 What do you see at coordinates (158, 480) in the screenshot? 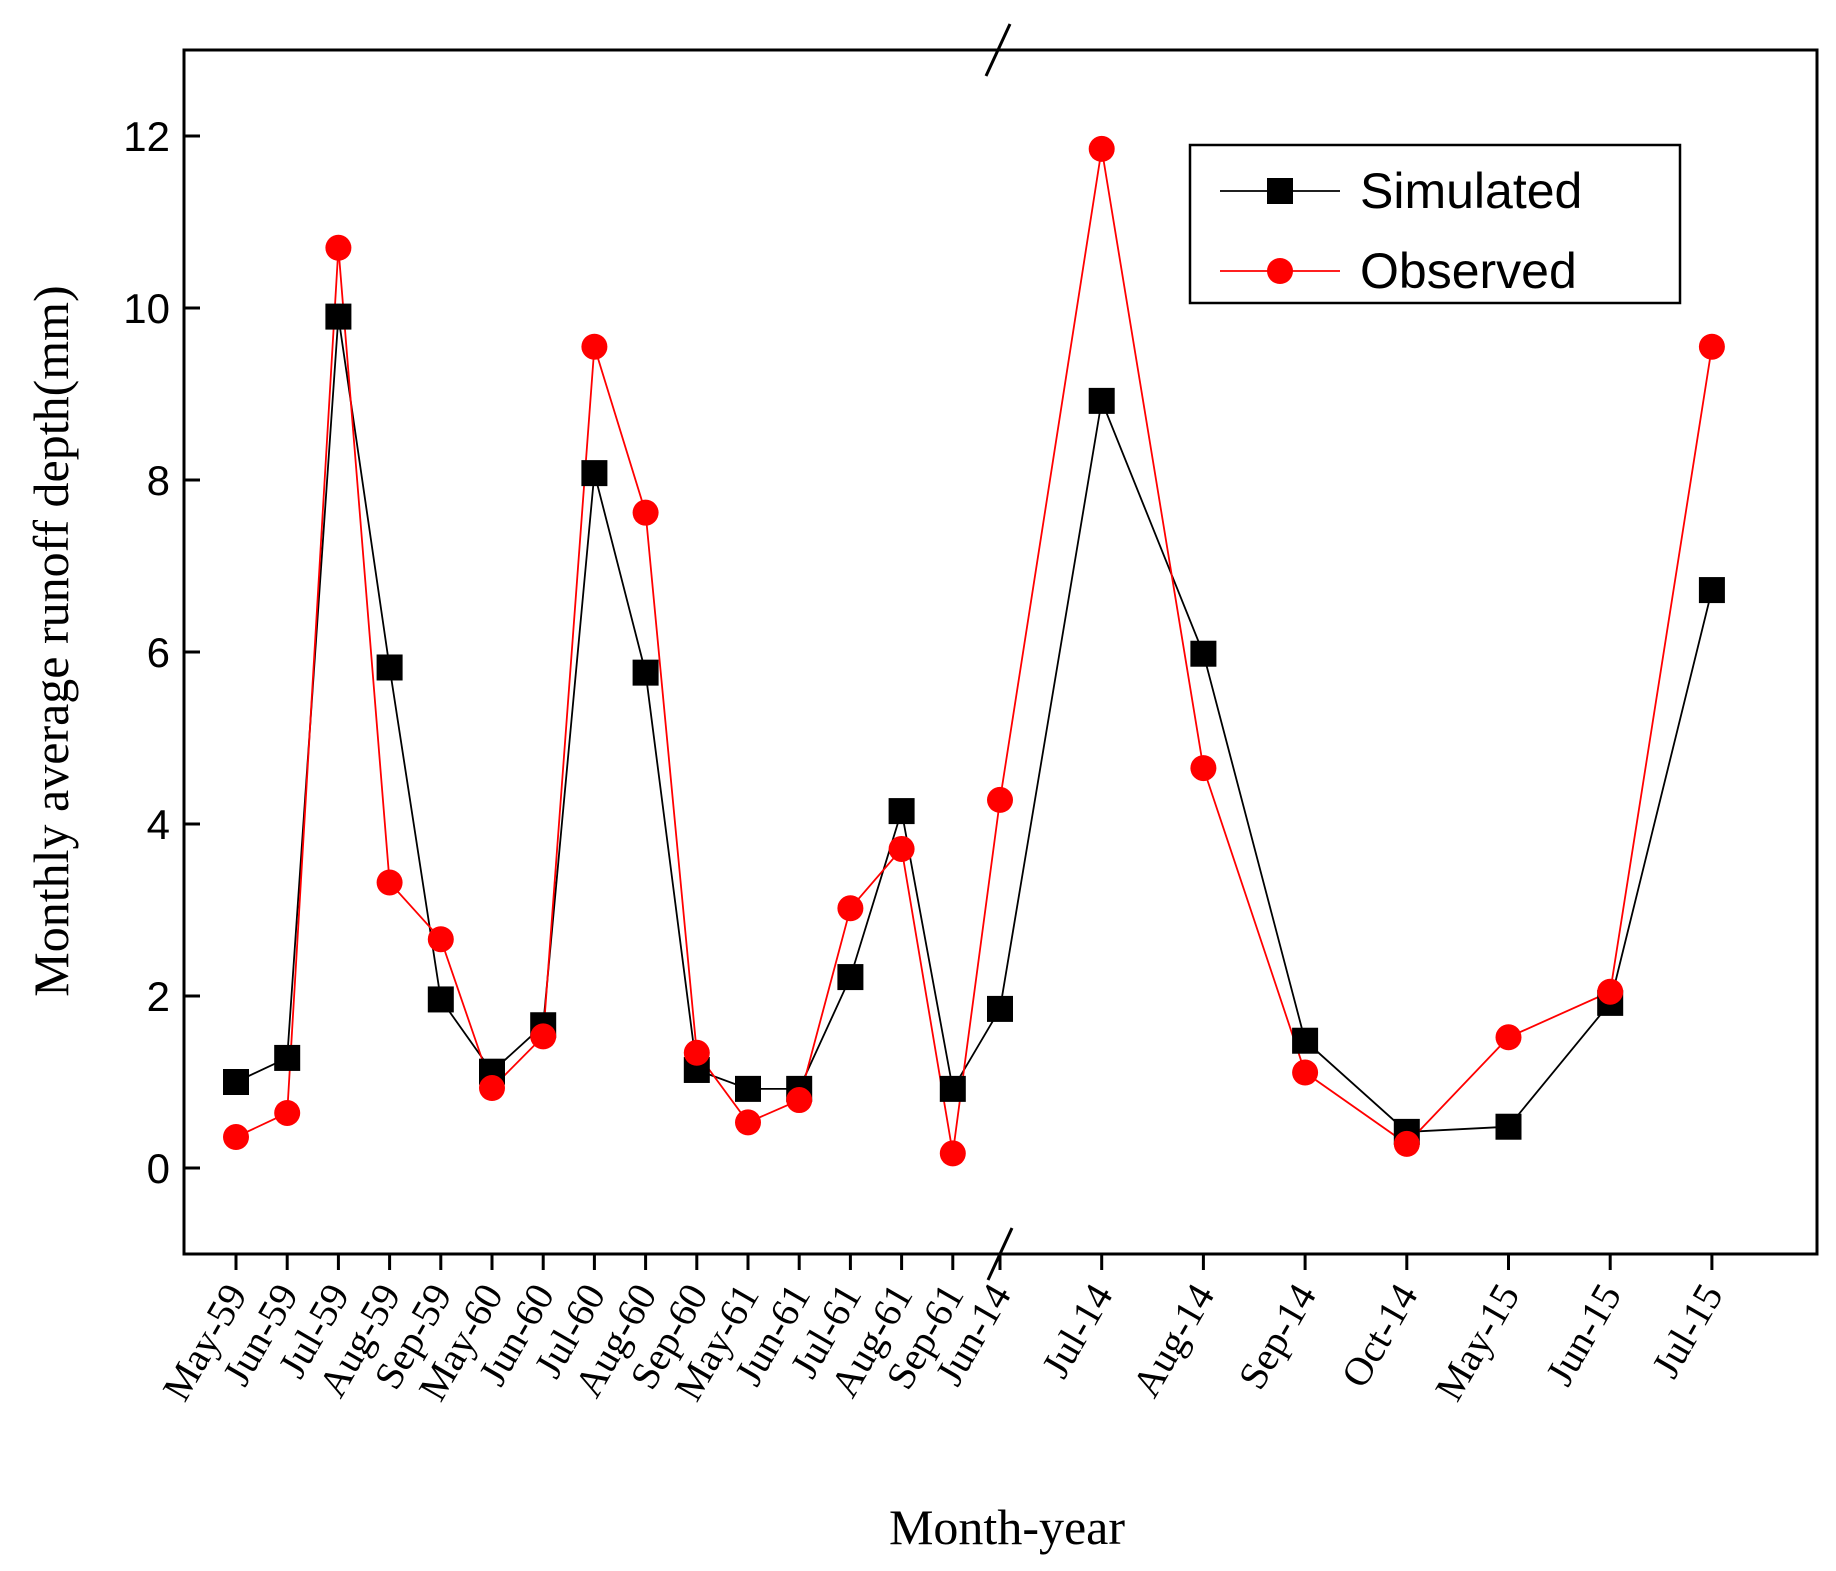
I see `y-tick-label: 8` at bounding box center [158, 480].